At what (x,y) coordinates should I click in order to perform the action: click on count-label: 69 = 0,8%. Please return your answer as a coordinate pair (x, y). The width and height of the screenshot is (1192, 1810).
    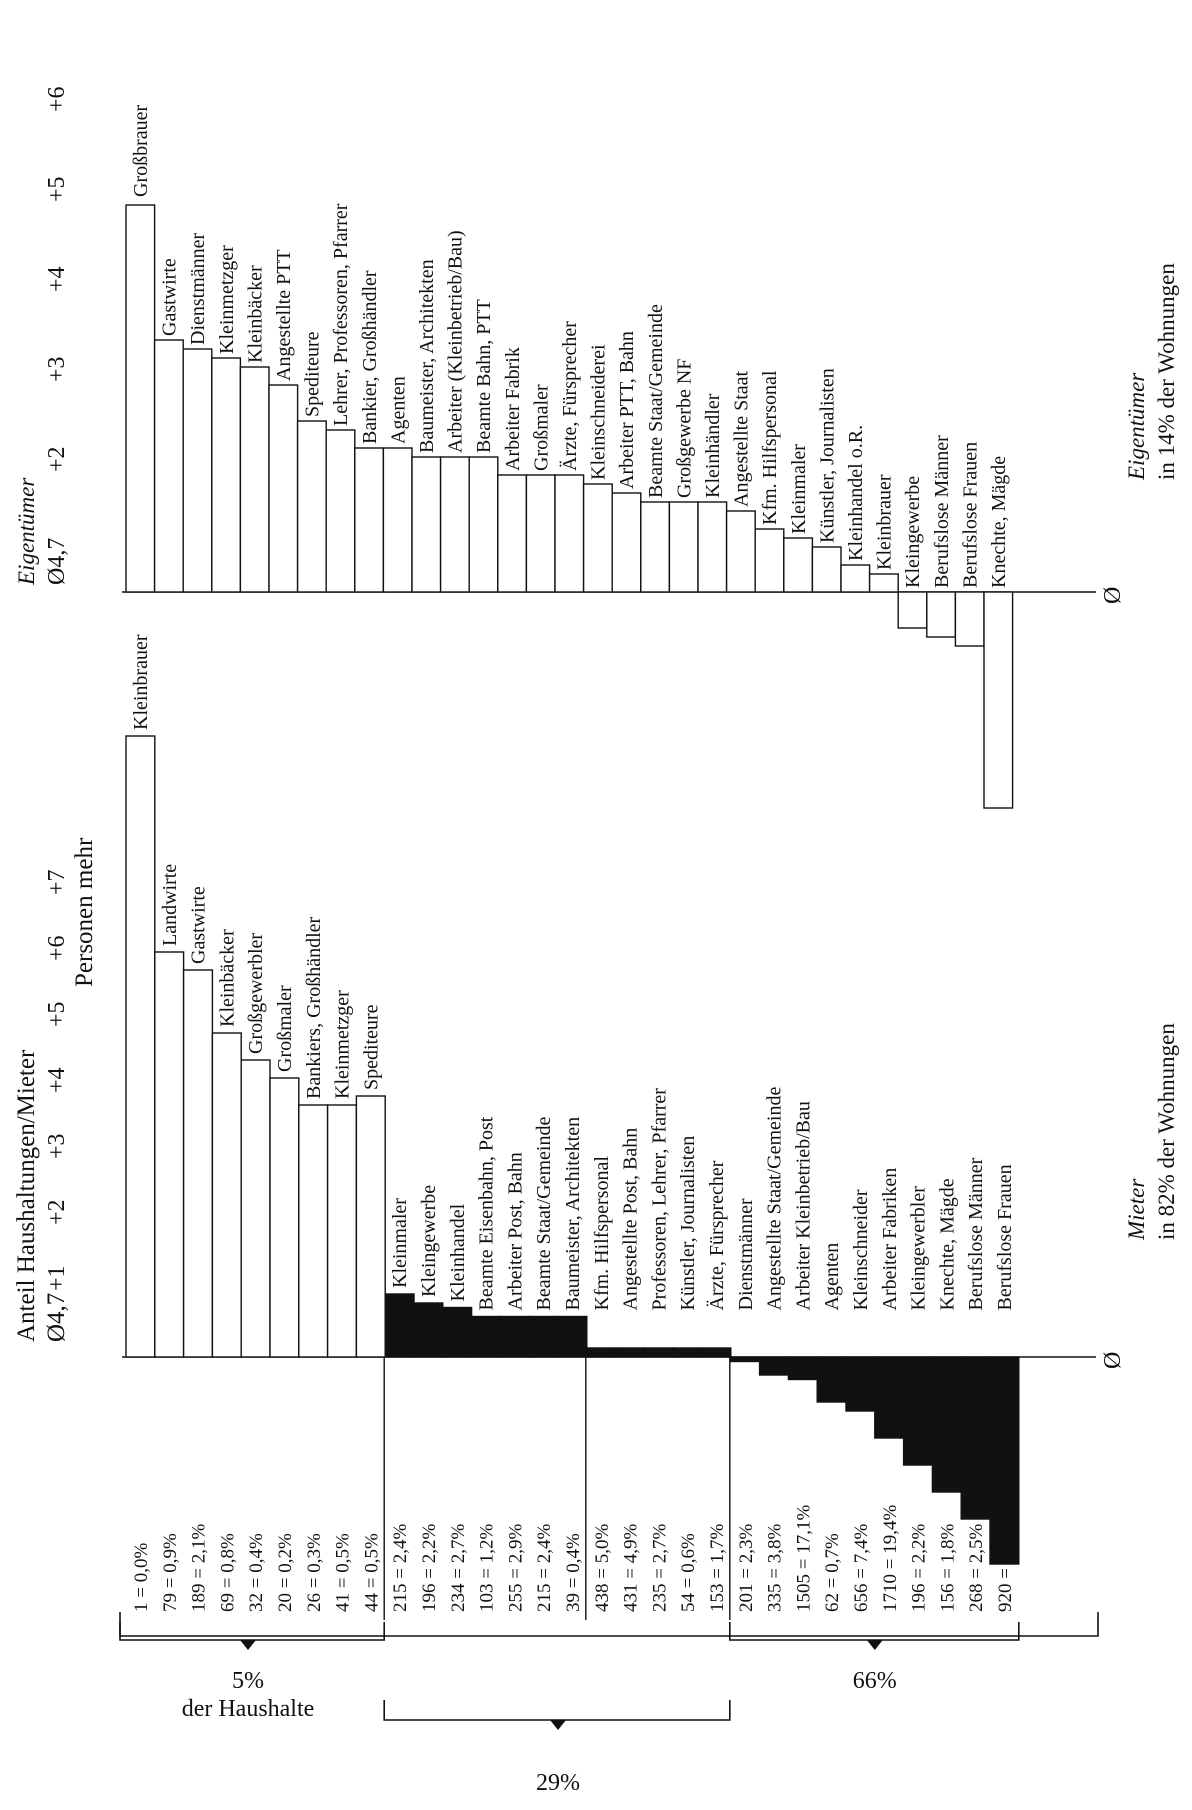
    Looking at the image, I should click on (227, 1572).